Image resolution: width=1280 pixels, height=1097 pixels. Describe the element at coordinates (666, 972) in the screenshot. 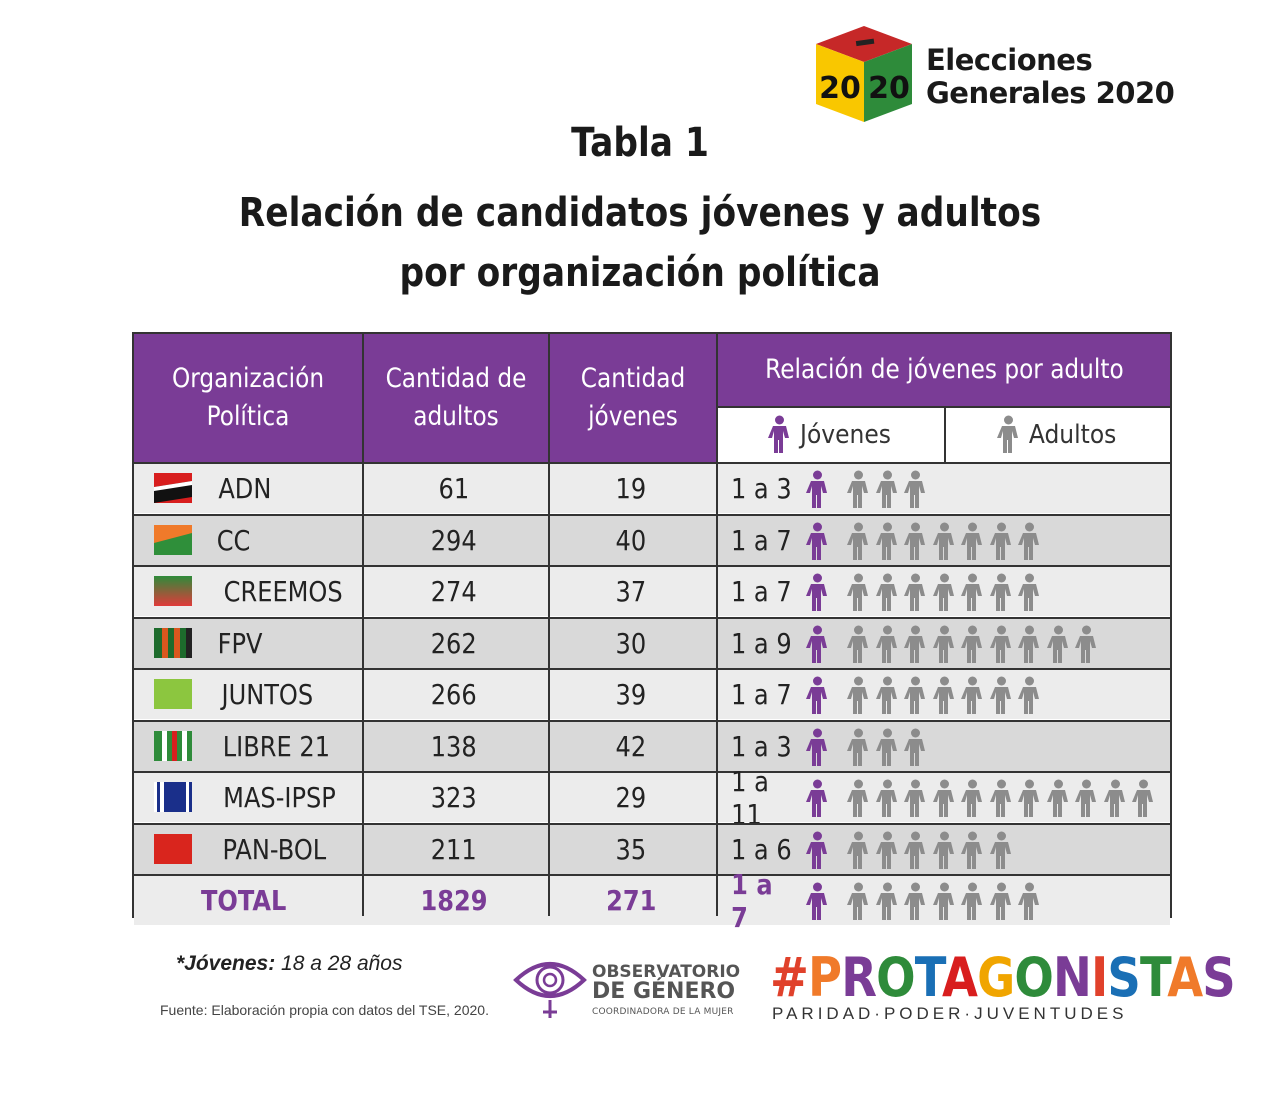

I see `observatorio-line1: OBSERVATORIO` at that location.